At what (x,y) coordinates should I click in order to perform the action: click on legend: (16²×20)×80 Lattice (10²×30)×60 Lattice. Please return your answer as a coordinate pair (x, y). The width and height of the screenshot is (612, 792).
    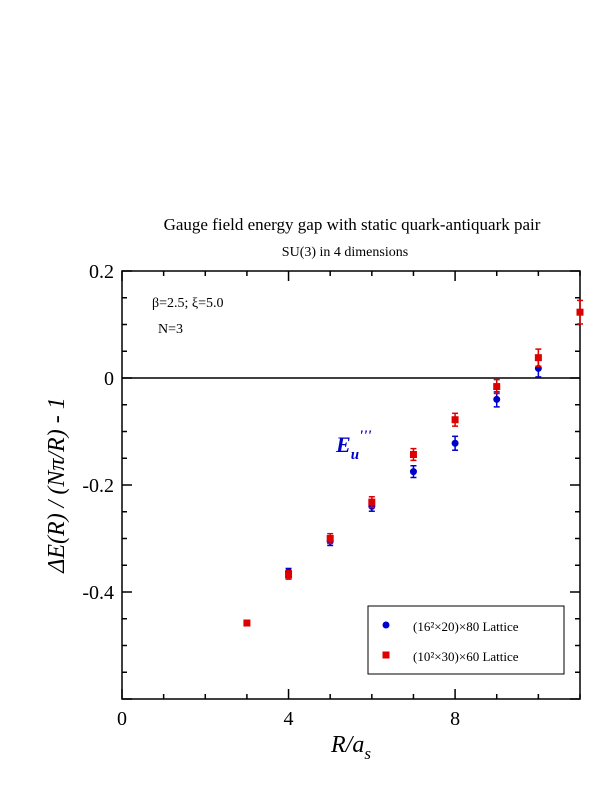
    Looking at the image, I should click on (466, 640).